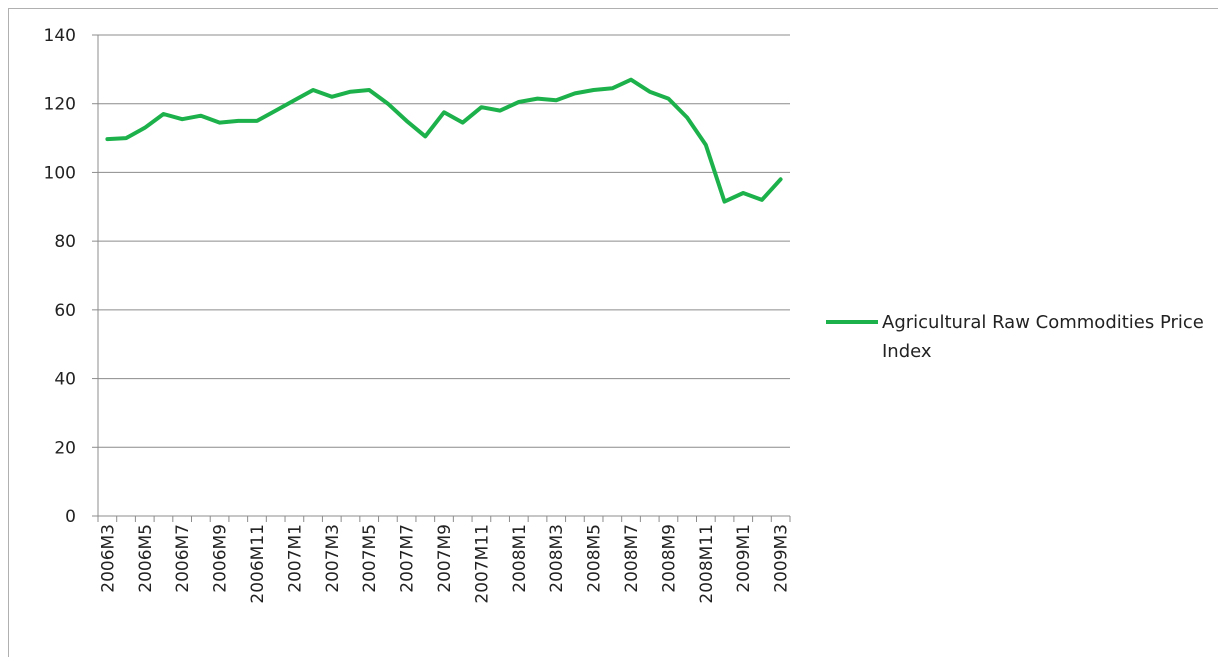 The image size is (1218, 661). Describe the element at coordinates (65, 448) in the screenshot. I see `y-tick-label: 20` at that location.